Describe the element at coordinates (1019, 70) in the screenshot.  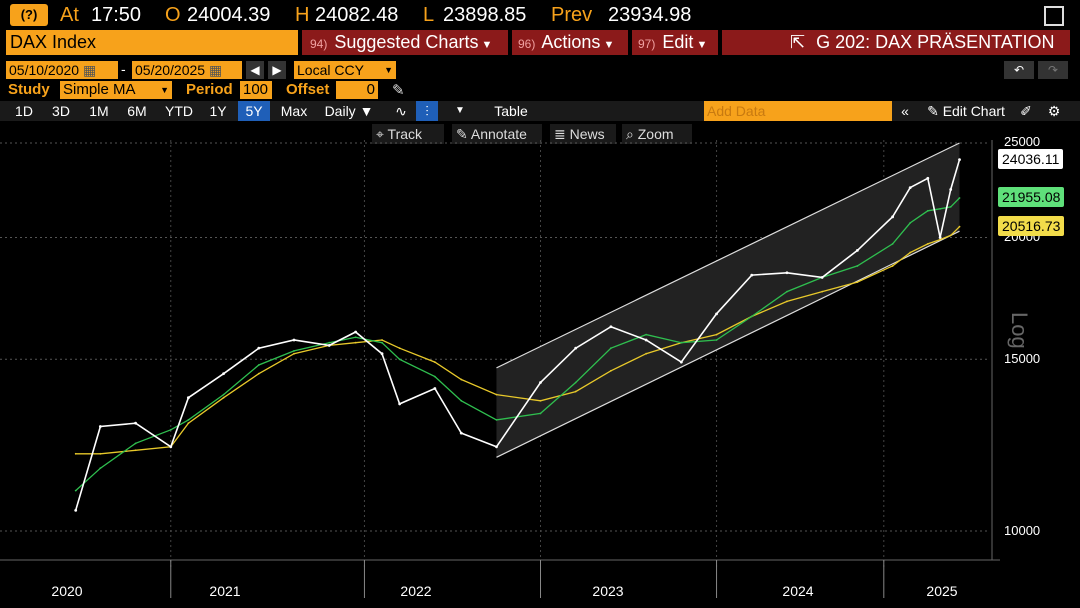
I see `undo-button: ↶` at that location.